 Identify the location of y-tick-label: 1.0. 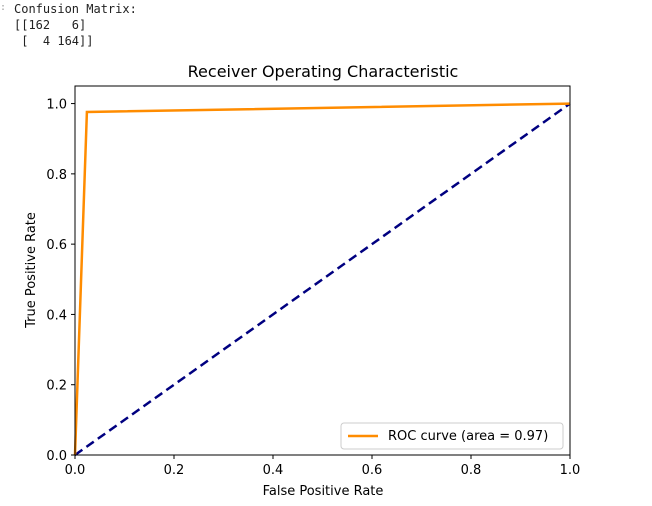
(56, 105).